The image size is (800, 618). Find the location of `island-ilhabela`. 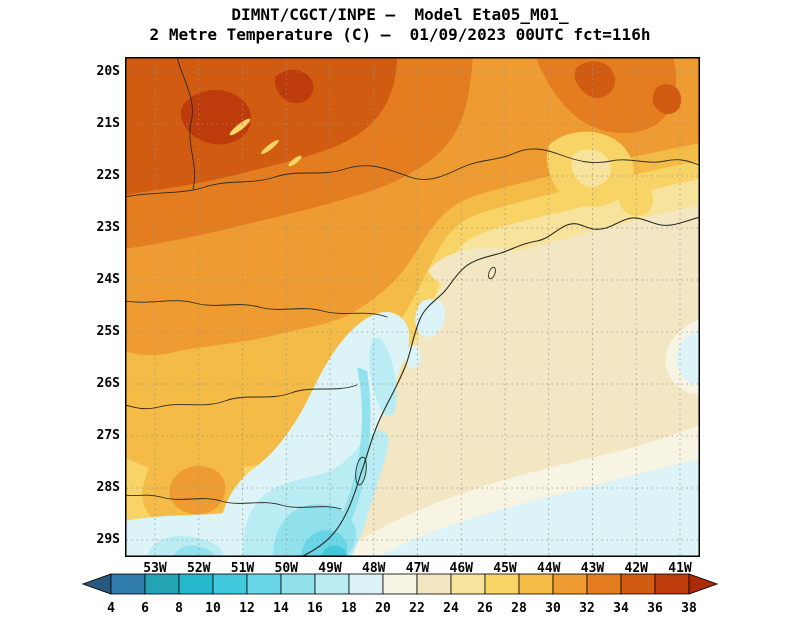

island-ilhabela is located at coordinates (492, 273).